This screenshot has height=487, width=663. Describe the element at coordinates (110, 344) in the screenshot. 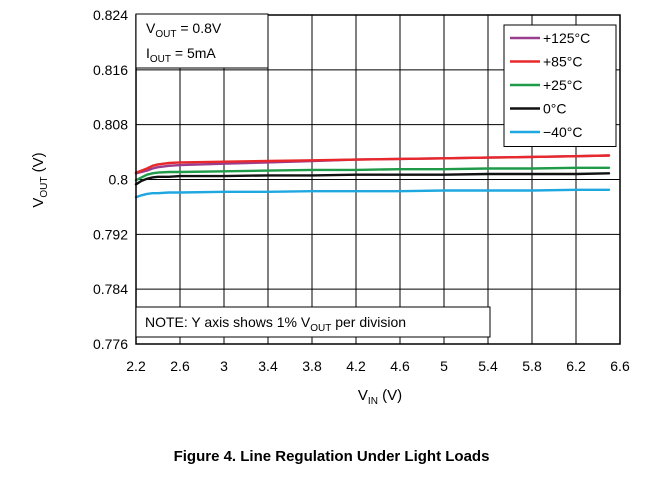

I see `y-tick-label: 0.776` at that location.